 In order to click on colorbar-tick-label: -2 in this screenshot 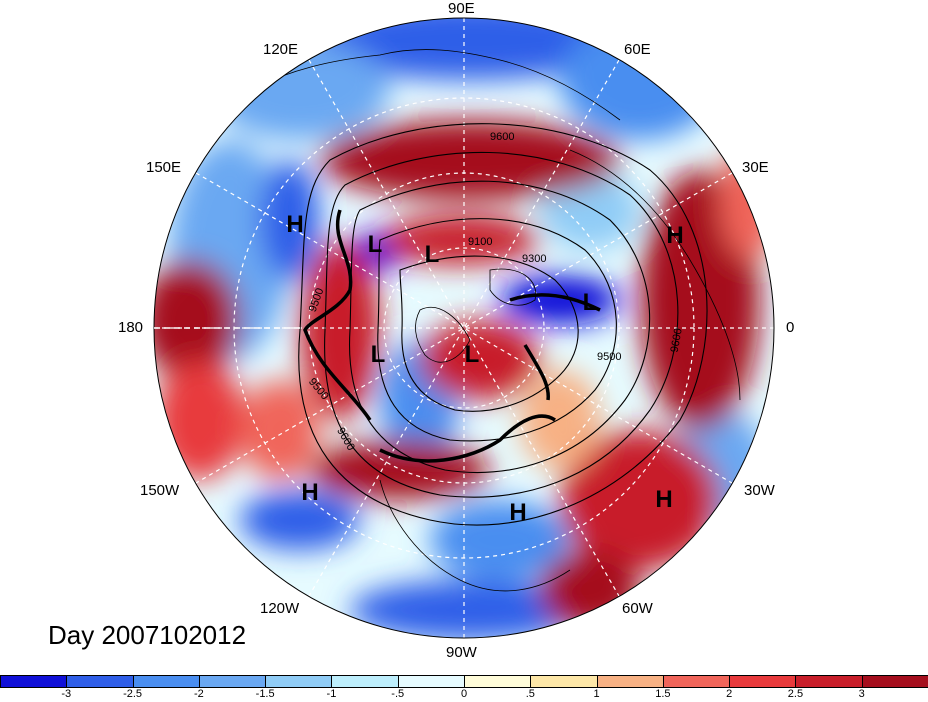, I will do `click(198, 694)`.